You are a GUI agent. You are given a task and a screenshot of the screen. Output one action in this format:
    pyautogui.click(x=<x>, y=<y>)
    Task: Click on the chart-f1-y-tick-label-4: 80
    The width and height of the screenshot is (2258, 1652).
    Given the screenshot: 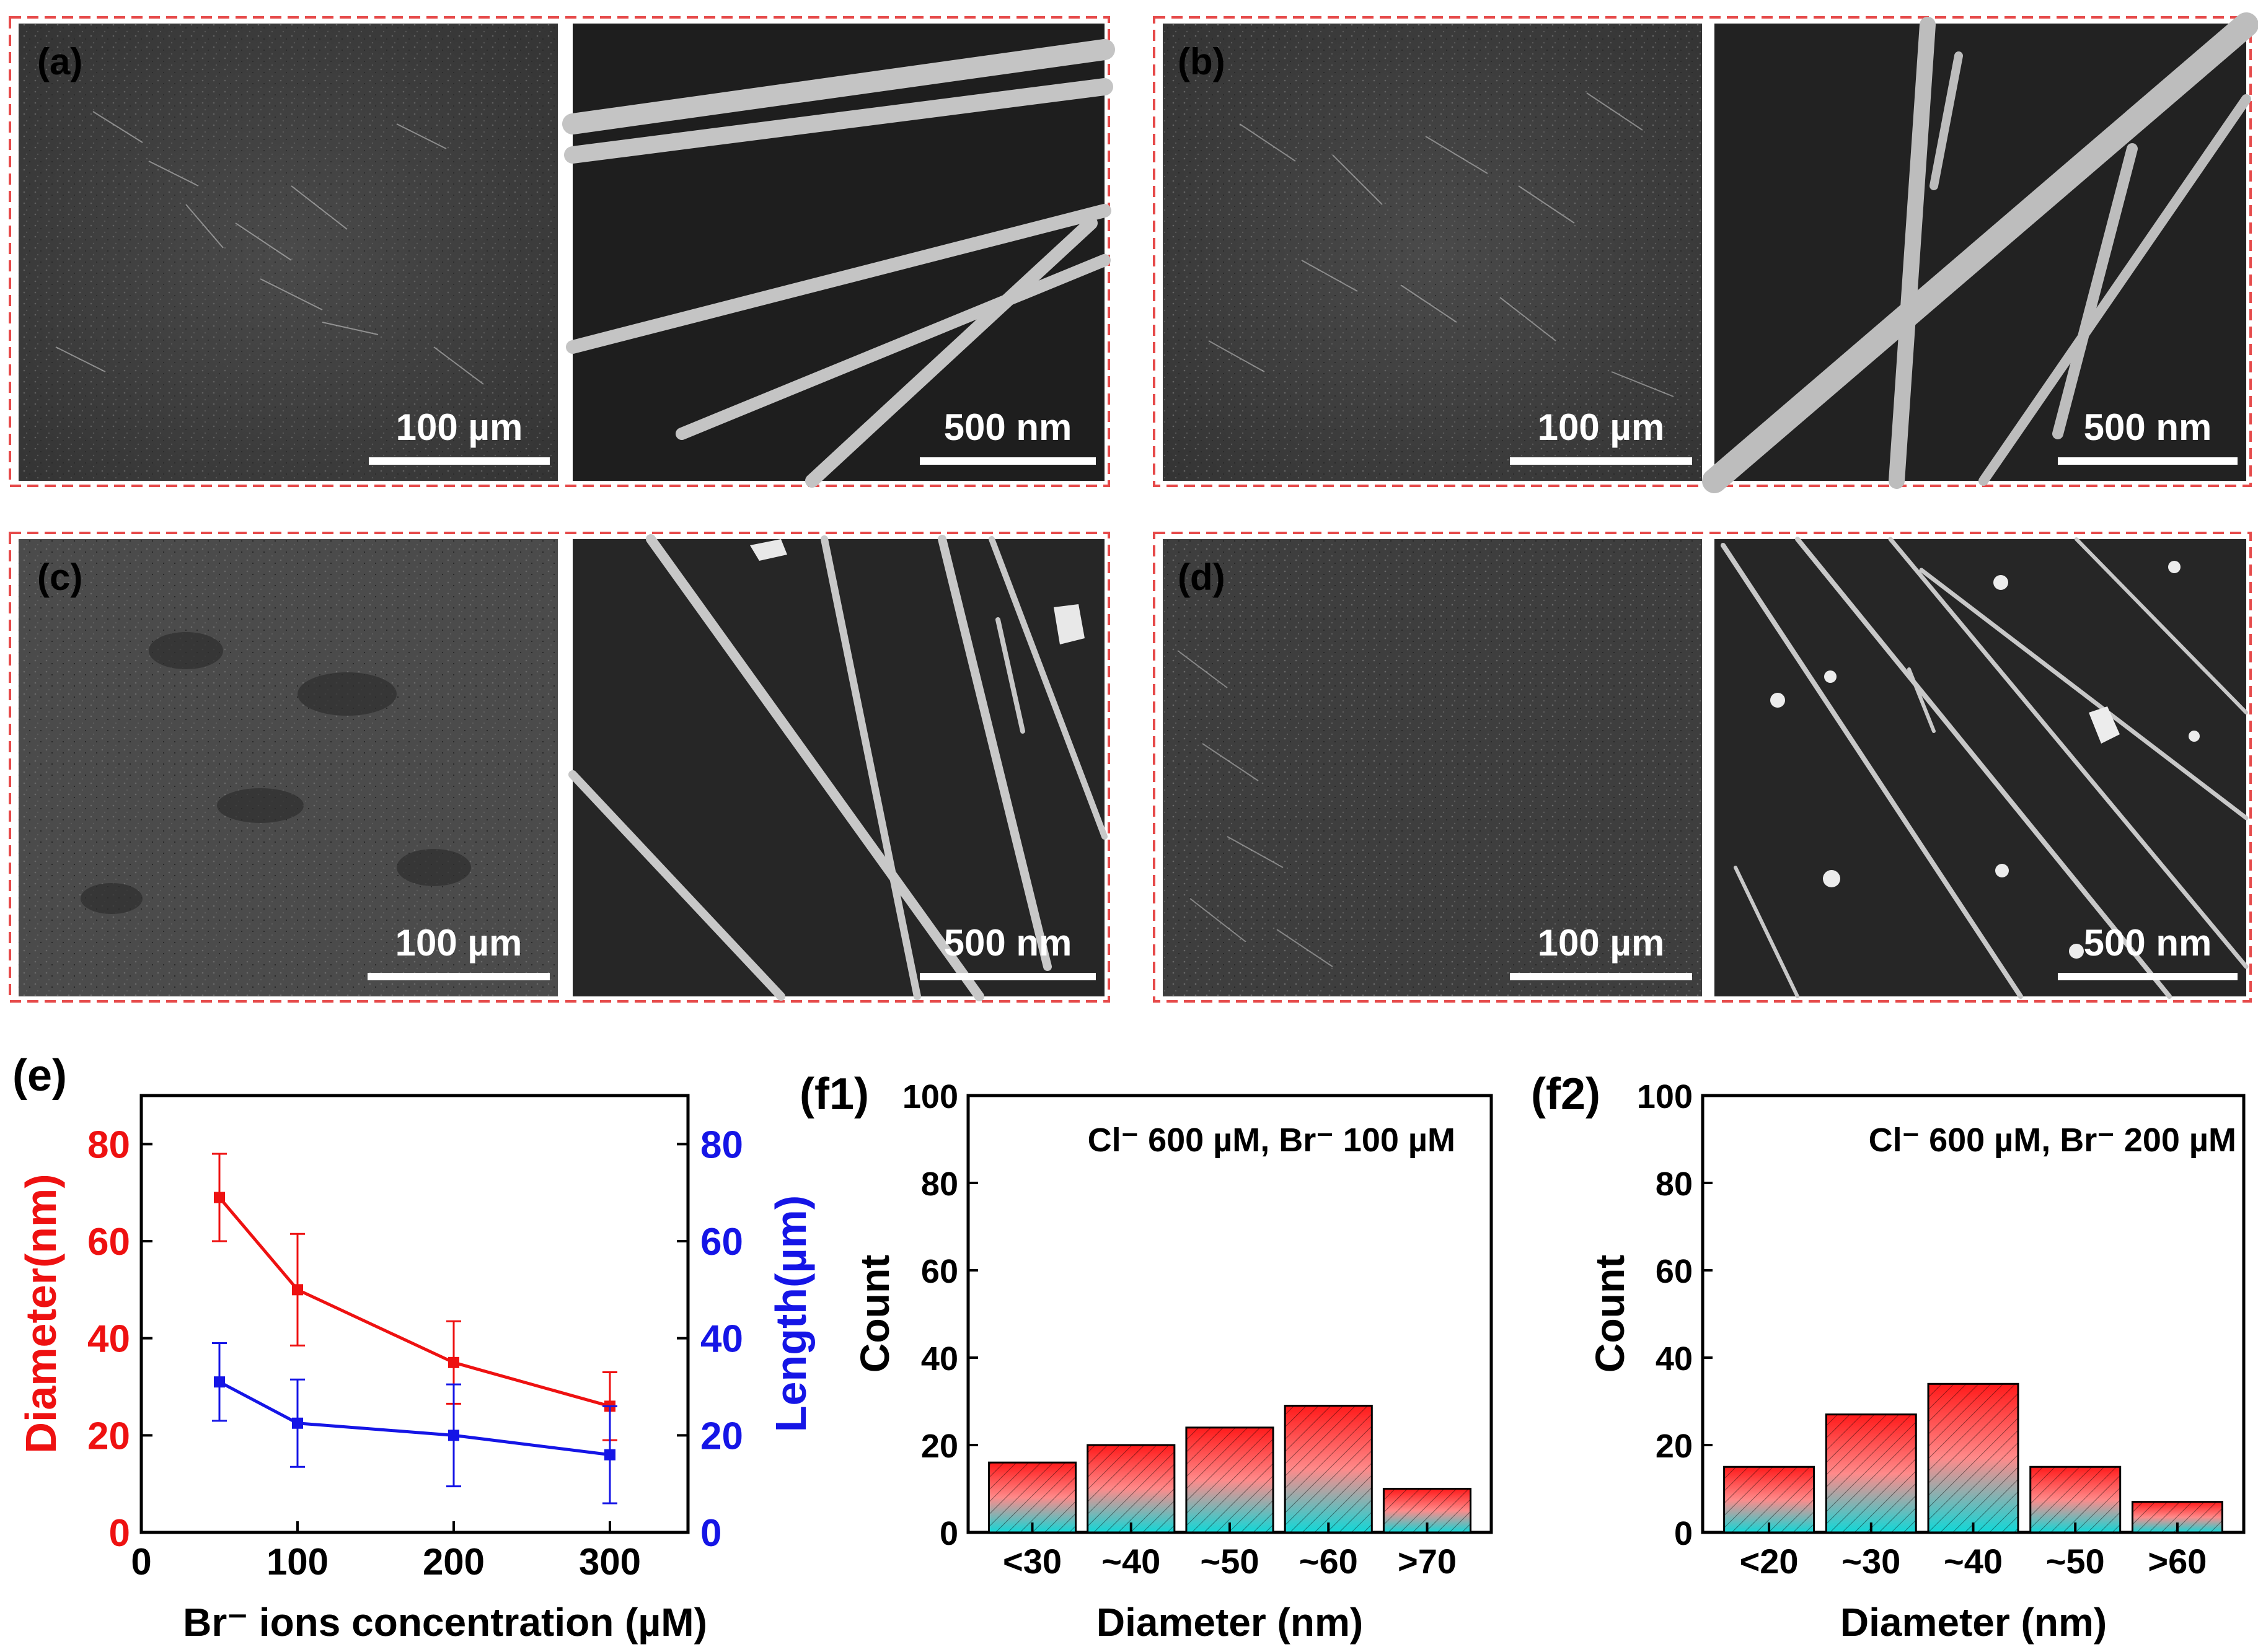 What is the action you would take?
    pyautogui.click(x=939, y=1184)
    